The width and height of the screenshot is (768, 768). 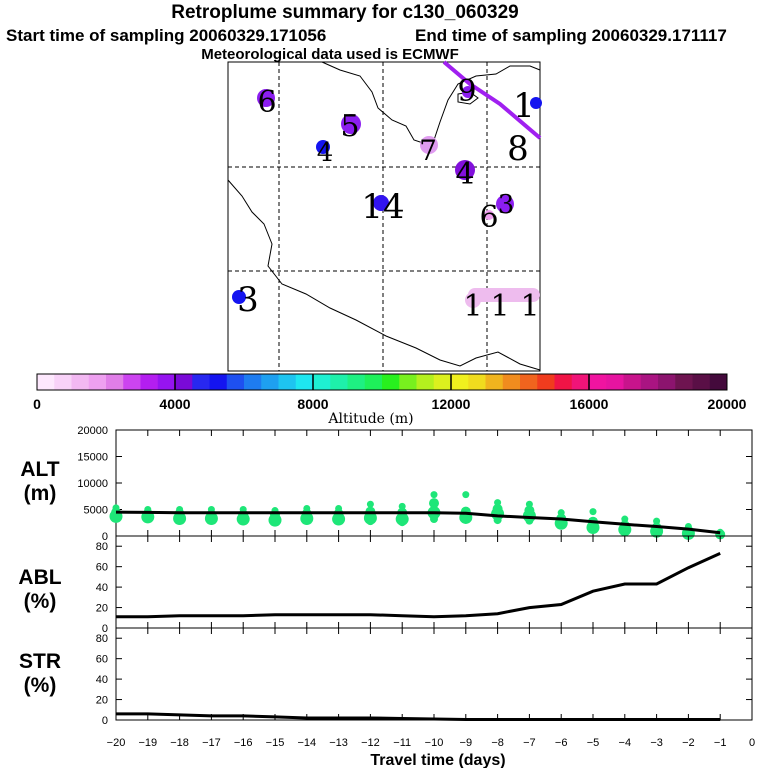 I want to click on colorbar-tick-label: 8000, so click(x=312, y=404).